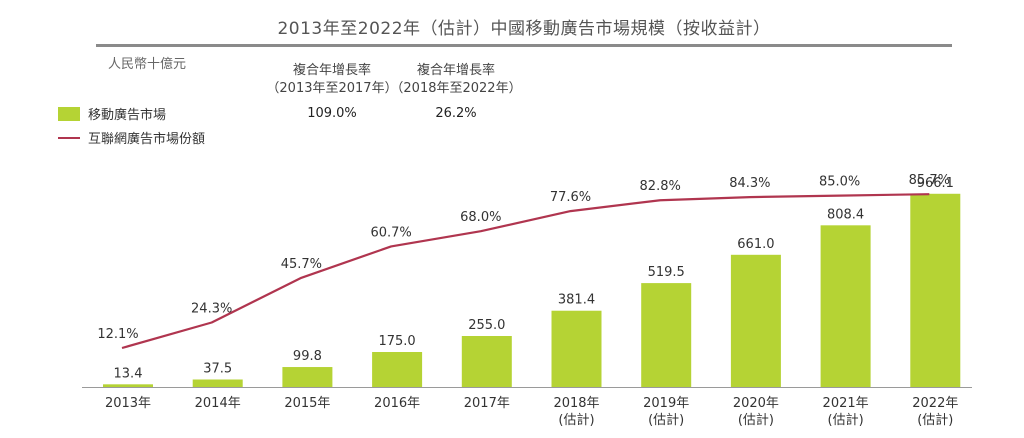 Image resolution: width=1024 pixels, height=438 pixels. I want to click on bar-value-label: 13.4, so click(128, 373).